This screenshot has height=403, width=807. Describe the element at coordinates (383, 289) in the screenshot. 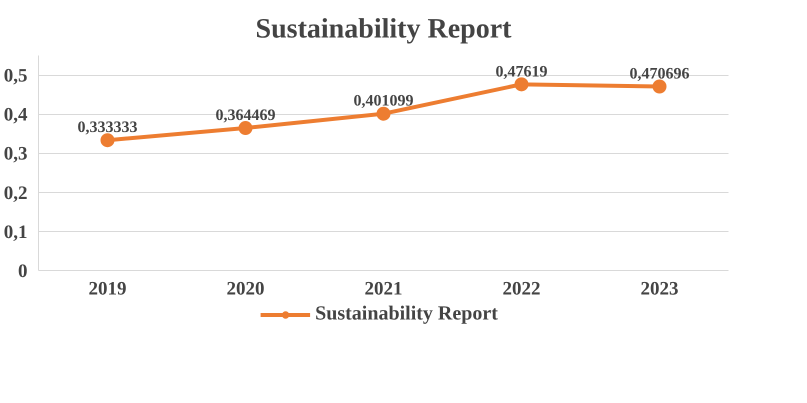

I see `x-tick-label: 2021` at that location.